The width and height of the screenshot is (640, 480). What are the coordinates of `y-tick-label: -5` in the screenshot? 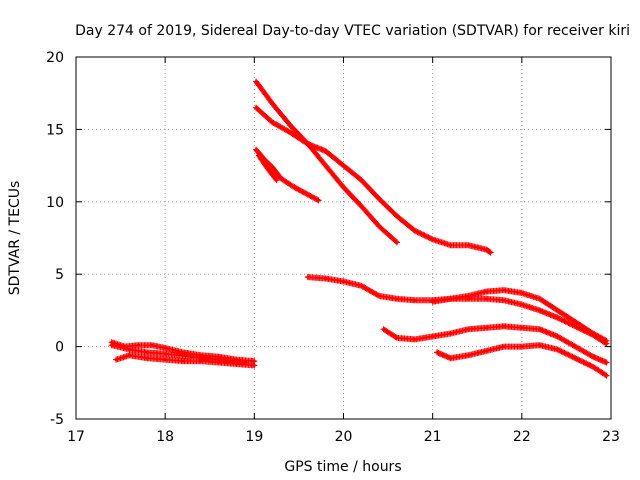 It's located at (57, 420).